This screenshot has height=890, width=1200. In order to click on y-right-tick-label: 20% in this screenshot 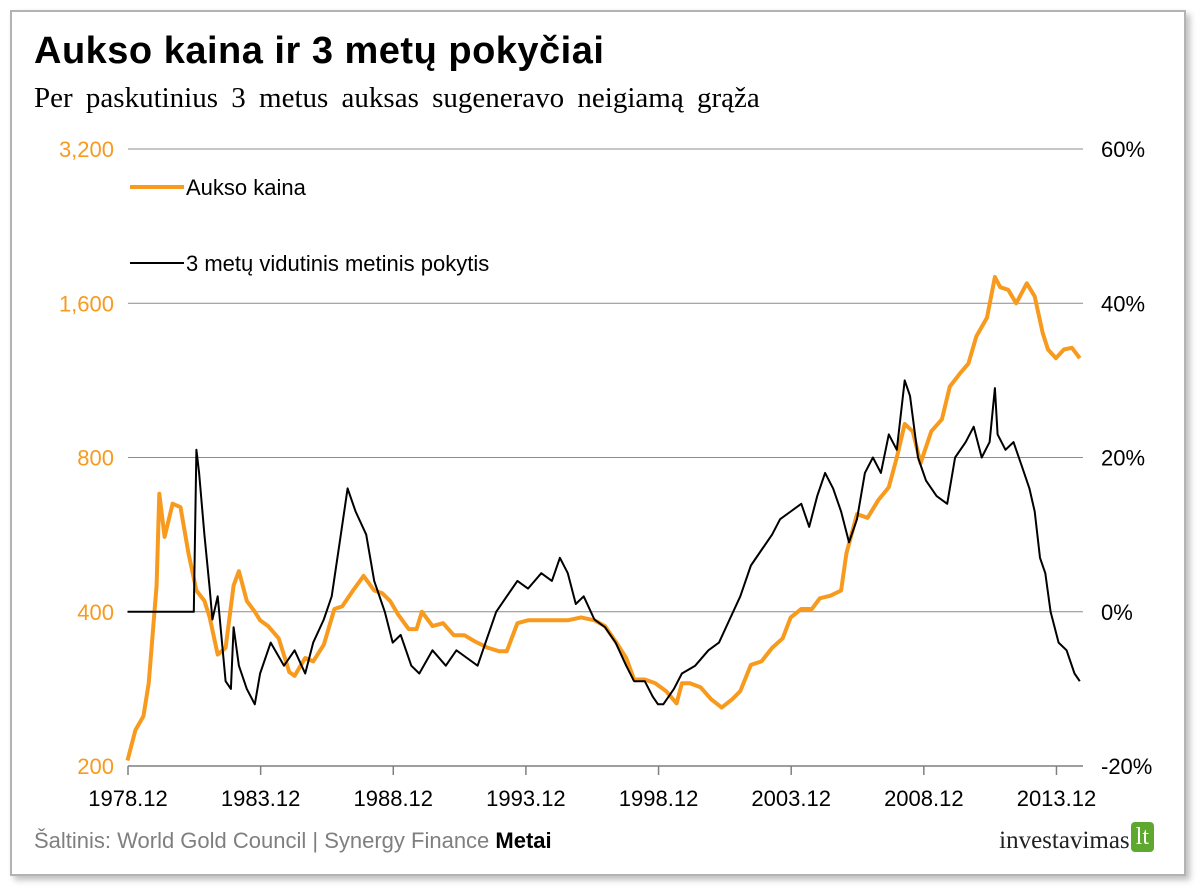, I will do `click(1123, 458)`.